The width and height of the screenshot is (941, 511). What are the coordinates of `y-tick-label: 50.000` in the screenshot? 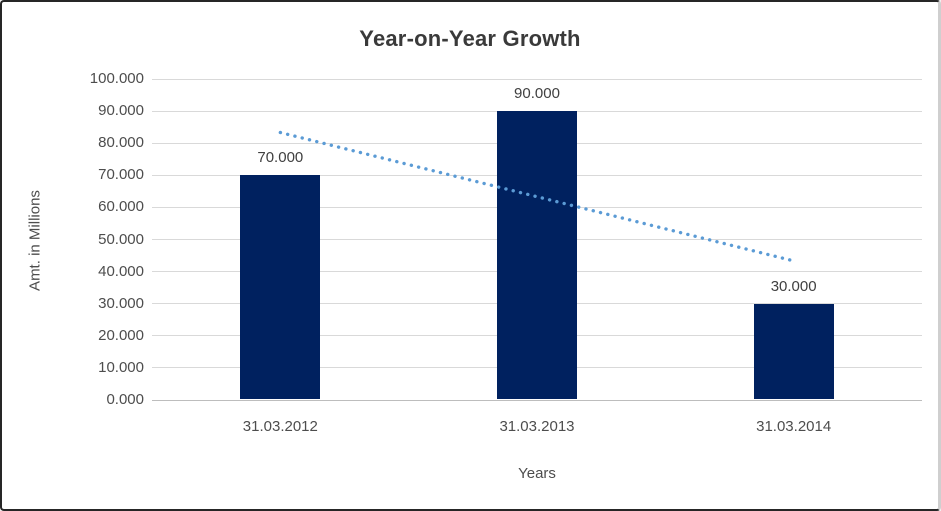 It's located at (121, 239).